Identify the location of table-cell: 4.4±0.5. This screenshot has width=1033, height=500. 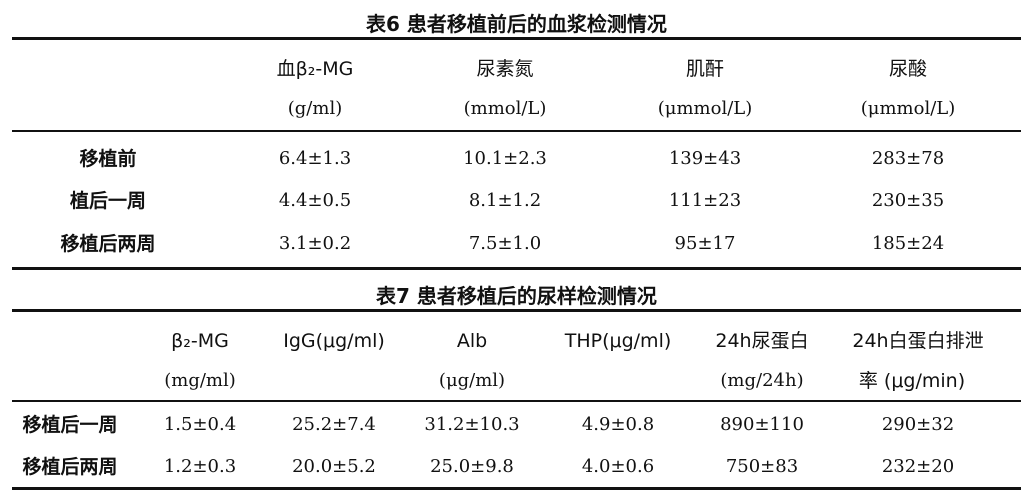
(315, 200).